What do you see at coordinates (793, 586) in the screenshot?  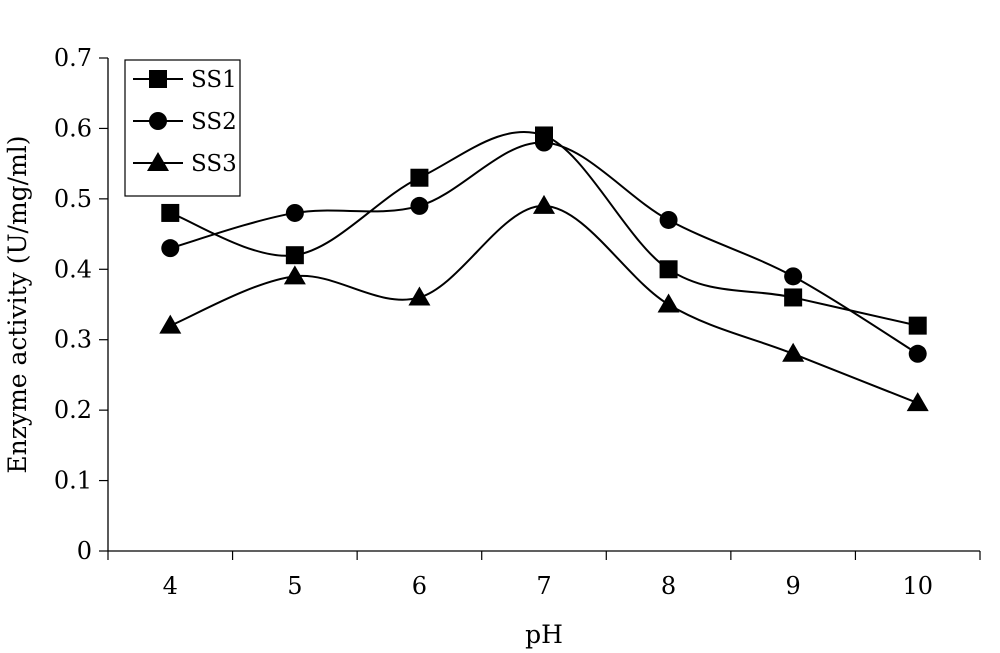 I see `x-tick-label: 9` at bounding box center [793, 586].